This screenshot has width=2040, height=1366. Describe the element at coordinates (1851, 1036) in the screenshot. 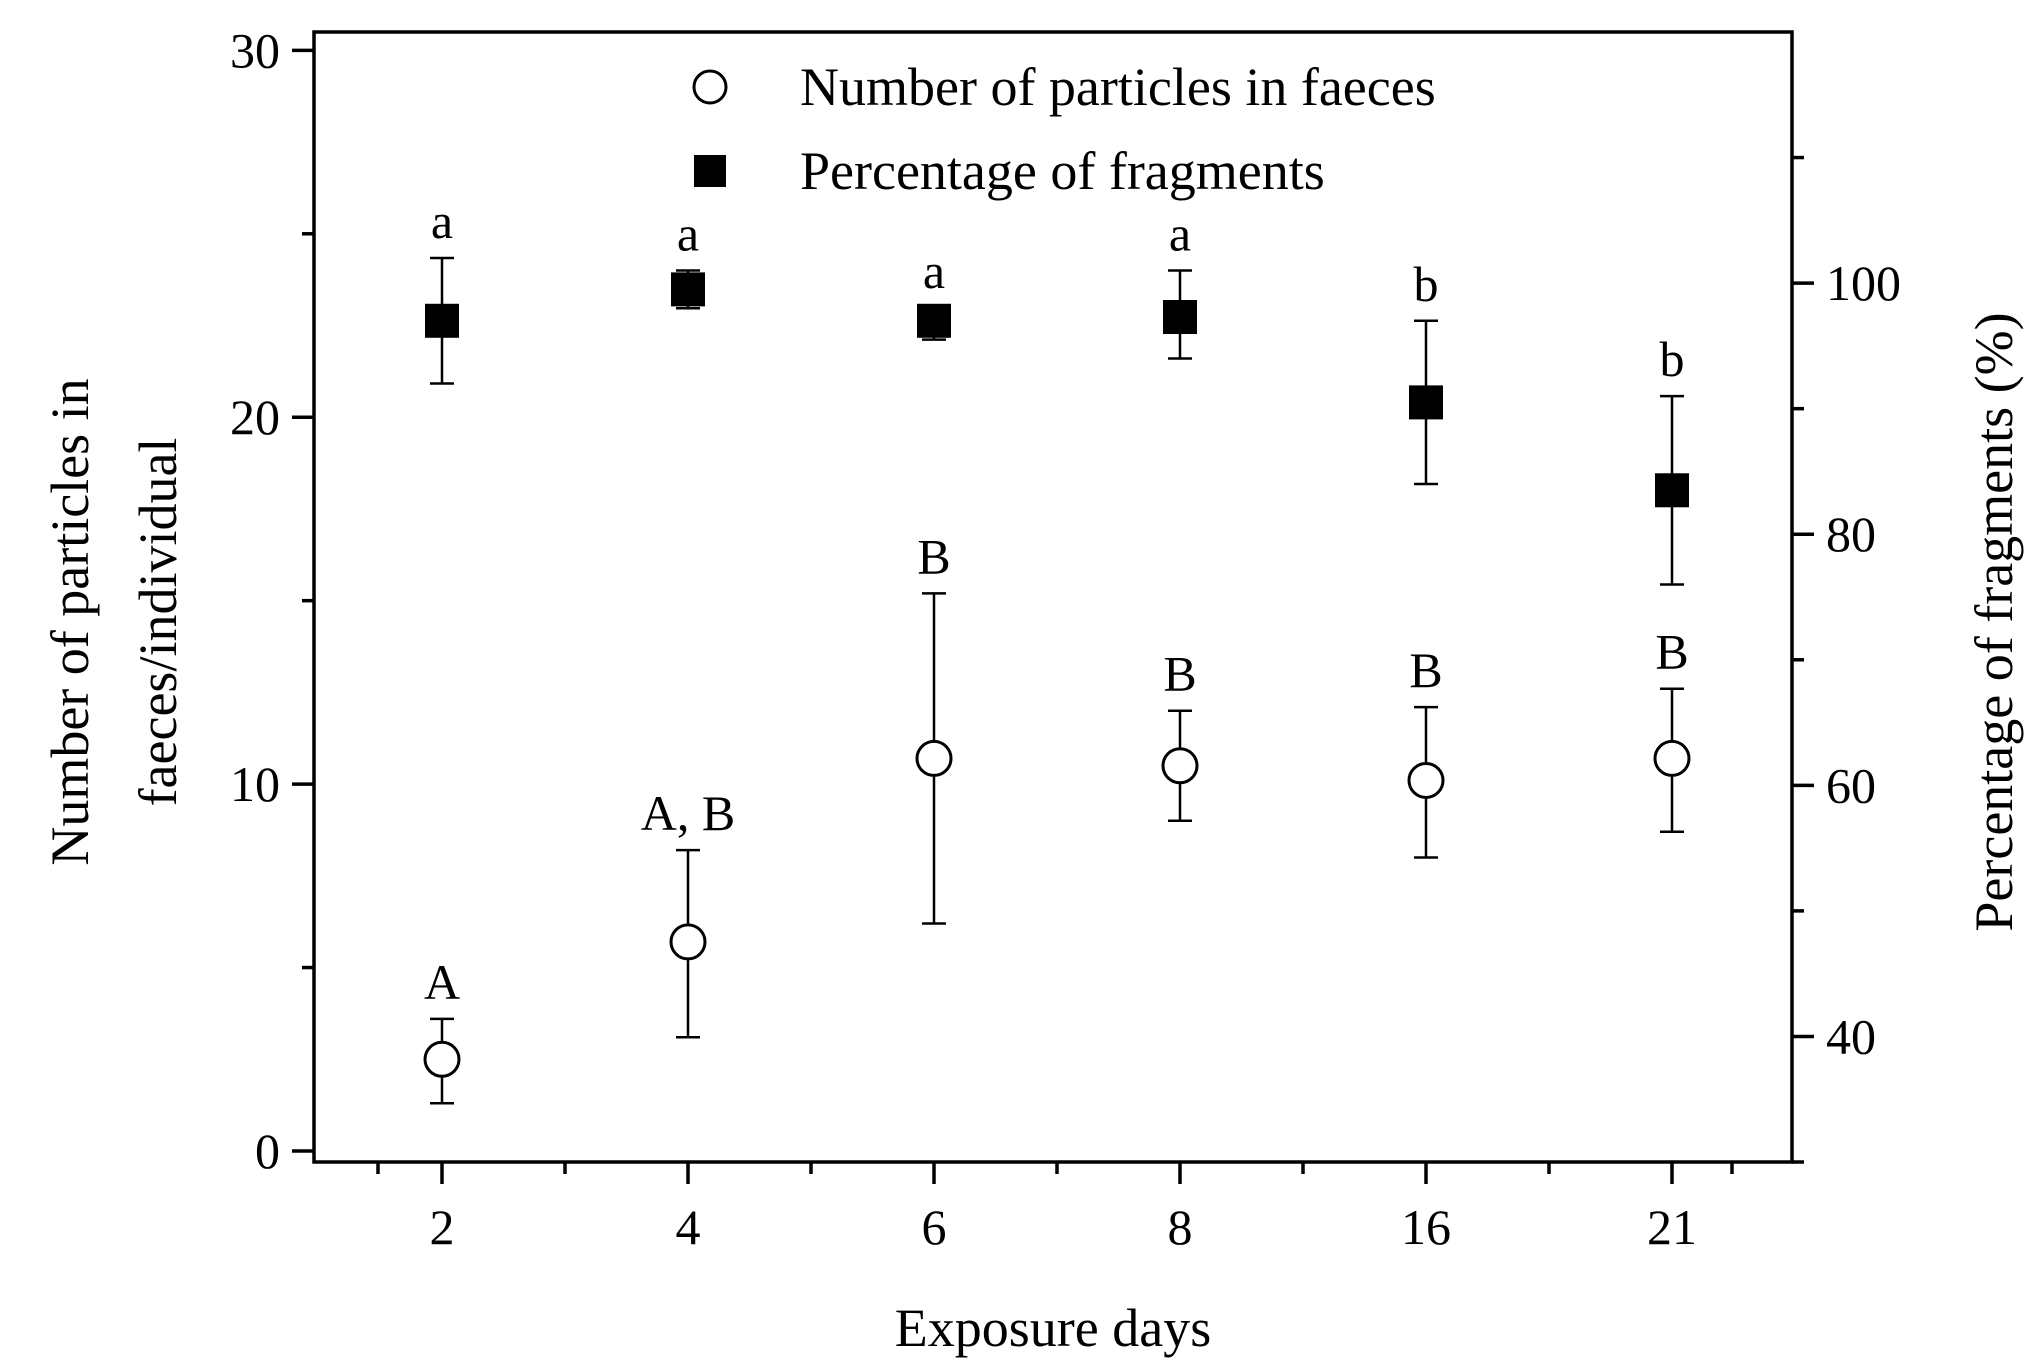

I see `right-tick-label: 40` at that location.